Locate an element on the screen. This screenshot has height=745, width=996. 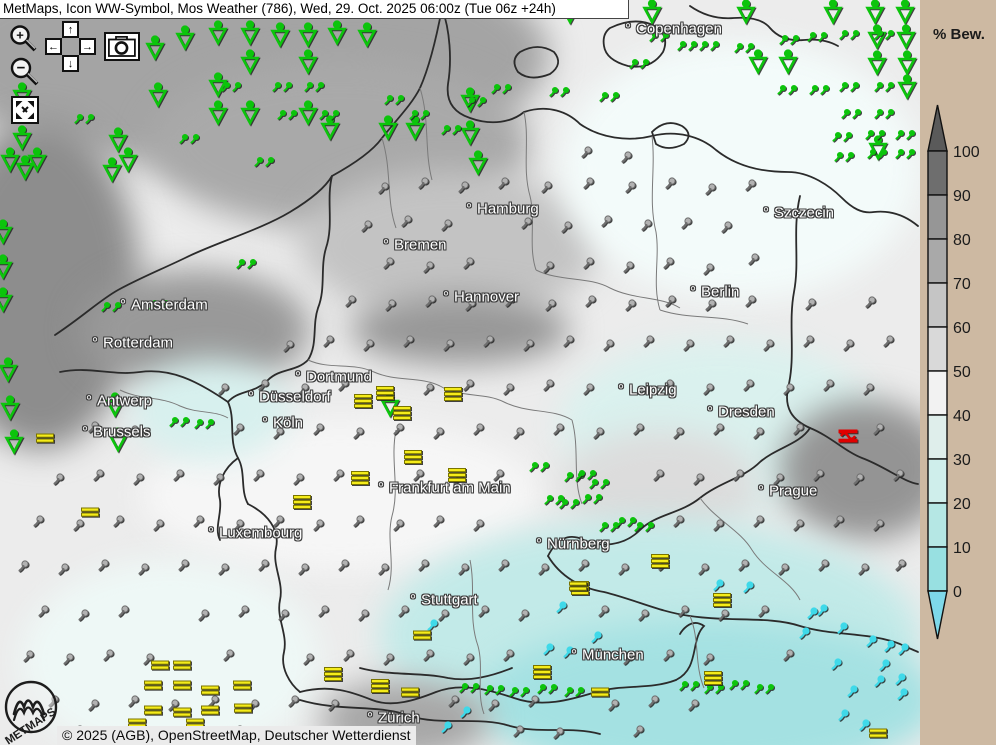
zoom-out-button: − is located at coordinates (25, 75).